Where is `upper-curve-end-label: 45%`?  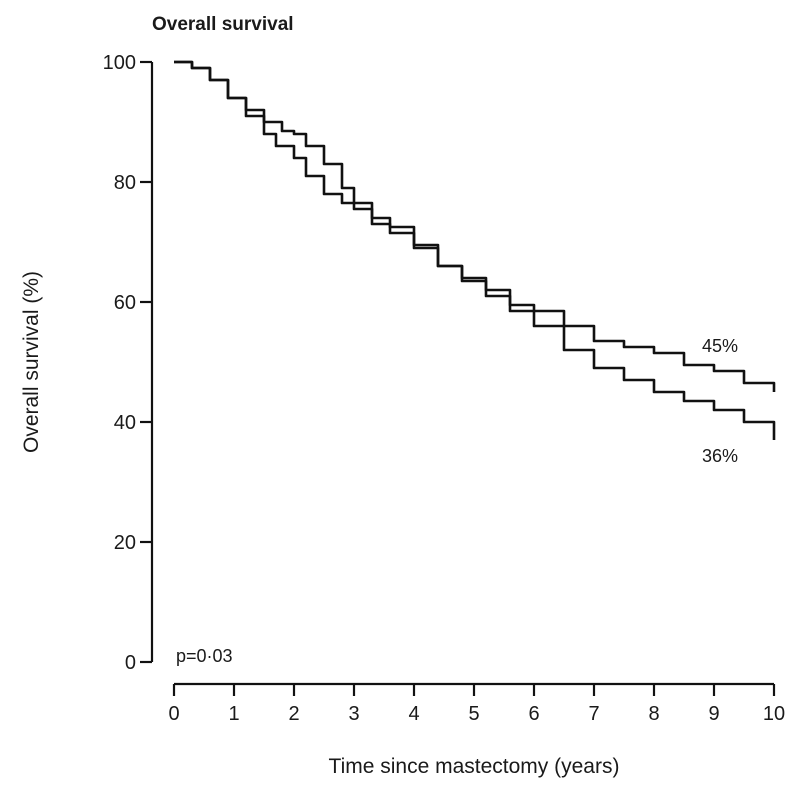
upper-curve-end-label: 45% is located at coordinates (720, 346).